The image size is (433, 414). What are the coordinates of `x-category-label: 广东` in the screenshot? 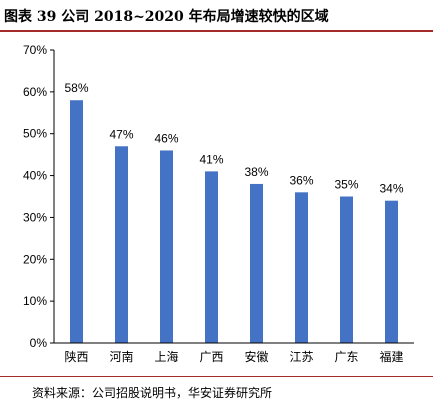 It's located at (346, 357).